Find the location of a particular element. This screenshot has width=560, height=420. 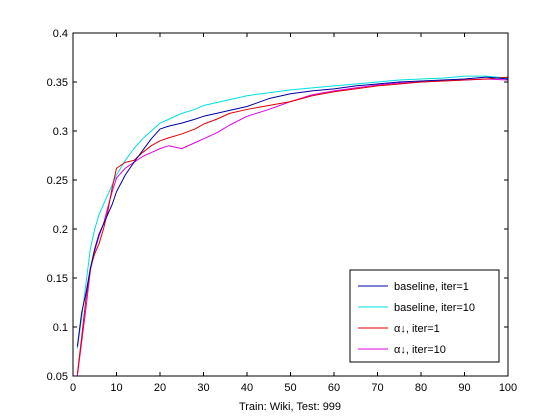

x-tick-label: 0 is located at coordinates (73, 388).